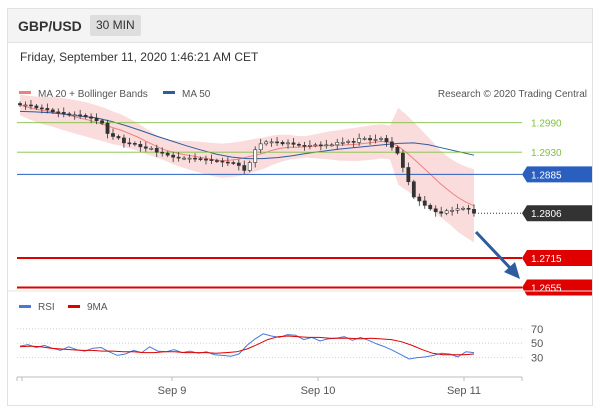 This screenshot has height=411, width=600. Describe the element at coordinates (25, 92) in the screenshot. I see `ma20-legend-swatch` at that location.